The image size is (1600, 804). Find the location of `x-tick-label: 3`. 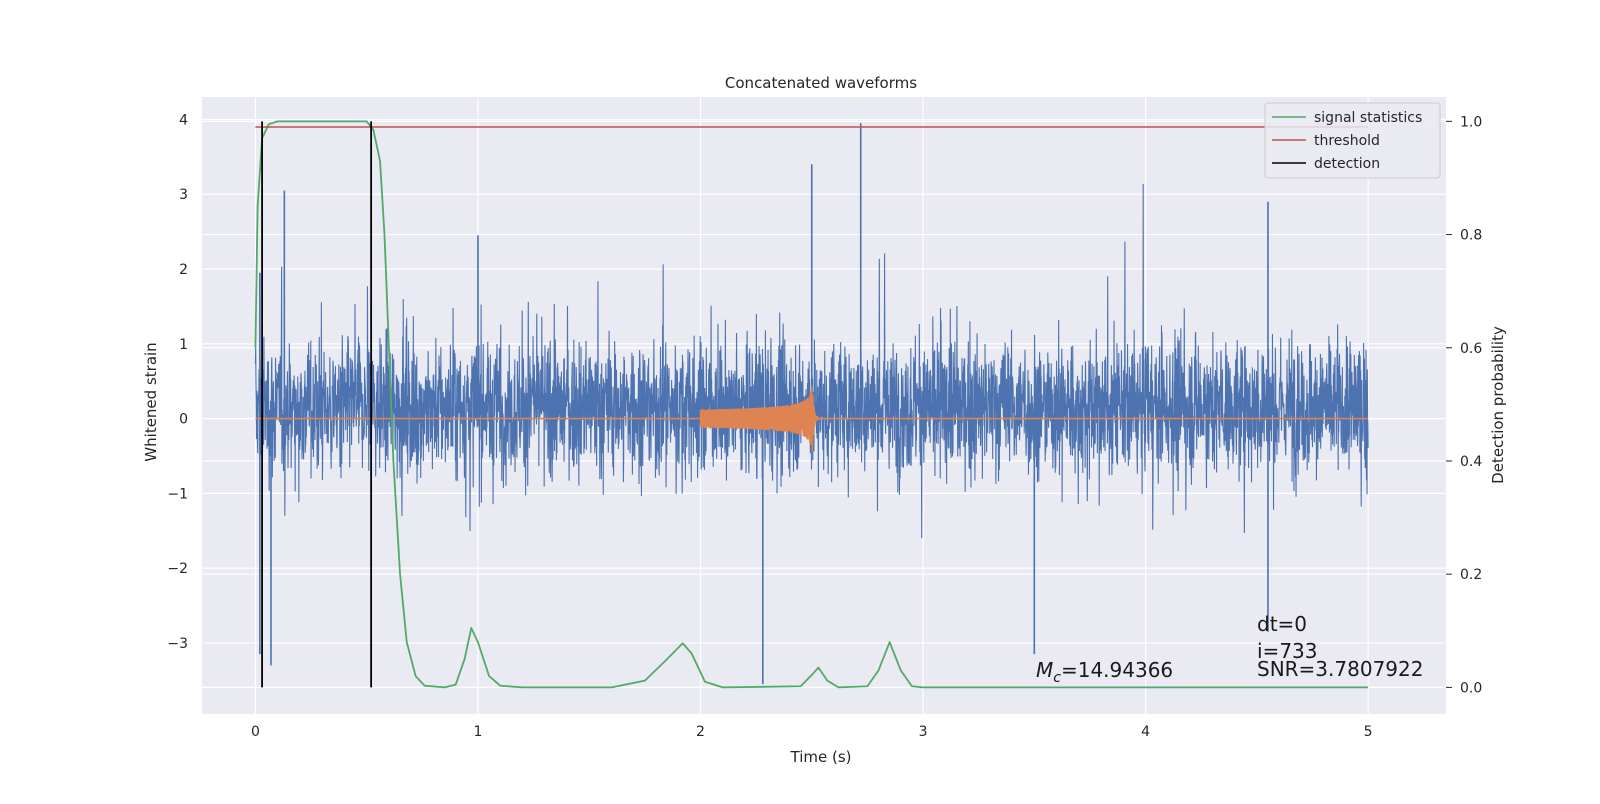

x-tick-label: 3 is located at coordinates (923, 732).